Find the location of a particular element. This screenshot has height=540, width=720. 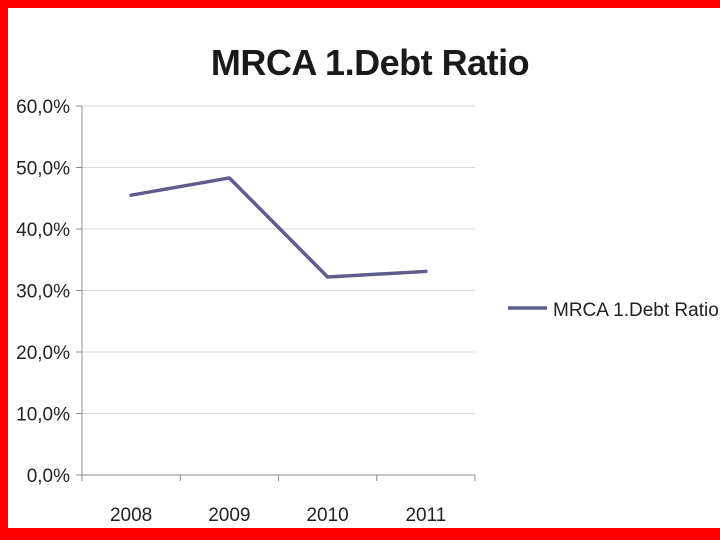

x-tick-label: 2011 is located at coordinates (425, 515).